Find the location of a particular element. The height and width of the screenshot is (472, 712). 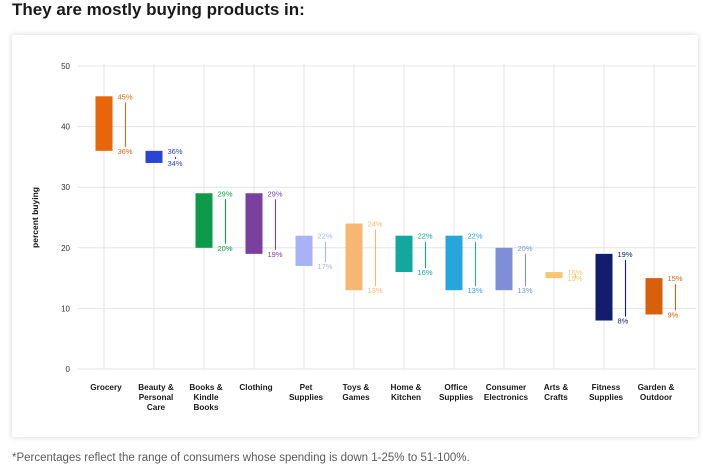

category-label: Pet Supplies is located at coordinates (306, 392).